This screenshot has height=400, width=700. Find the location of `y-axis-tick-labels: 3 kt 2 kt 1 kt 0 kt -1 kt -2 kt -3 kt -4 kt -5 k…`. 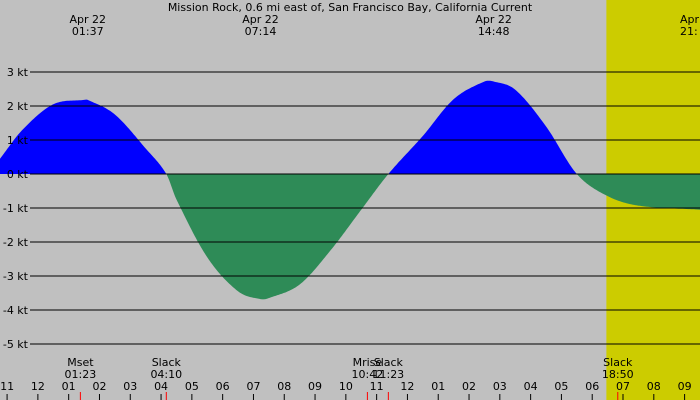

y-axis-tick-labels: 3 kt 2 kt 1 kt 0 kt -1 kt -2 kt -3 kt -4 kt -5 k… is located at coordinates (16, 208).